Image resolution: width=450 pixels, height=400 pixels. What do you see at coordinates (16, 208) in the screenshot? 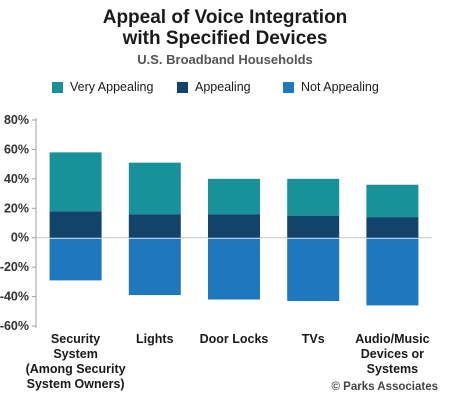
I see `y-tick-label: 20%` at bounding box center [16, 208].